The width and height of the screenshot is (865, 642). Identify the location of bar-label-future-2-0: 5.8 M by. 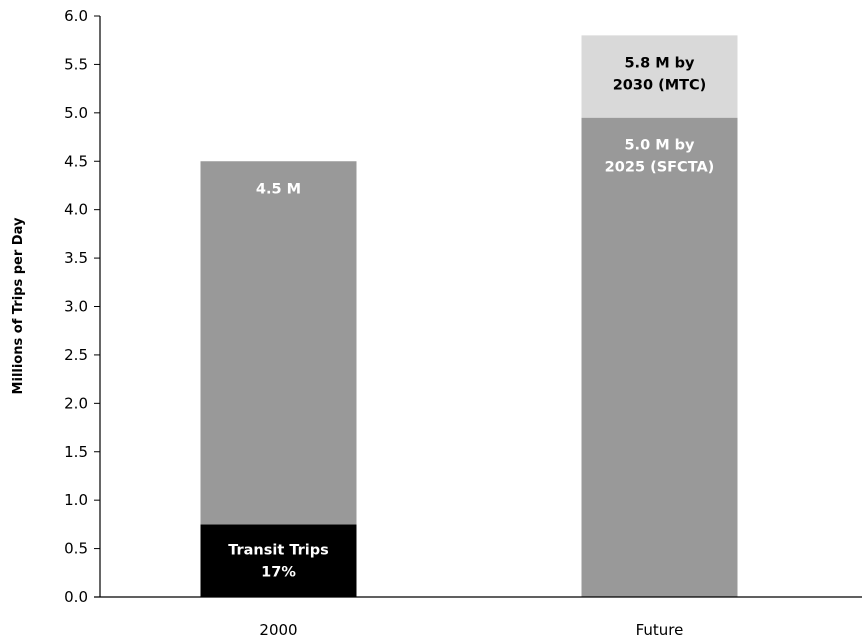
(659, 63).